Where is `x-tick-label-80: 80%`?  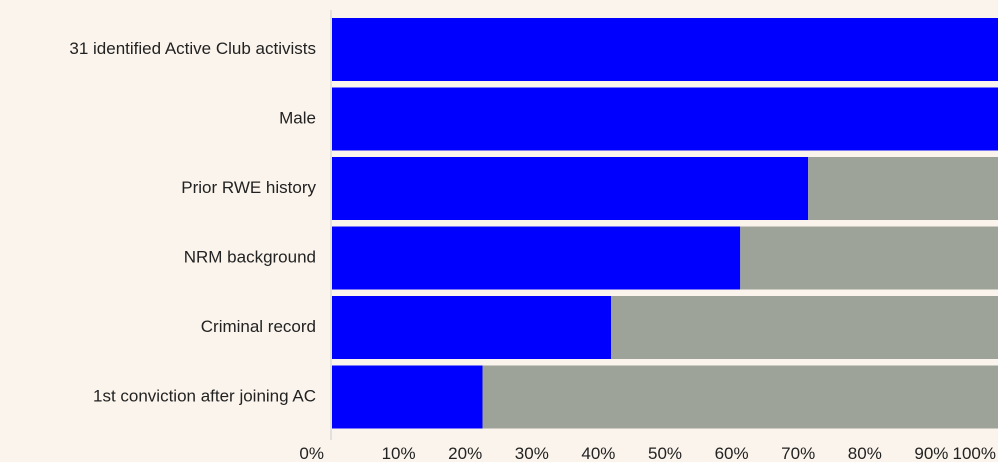
x-tick-label-80: 80% is located at coordinates (865, 453).